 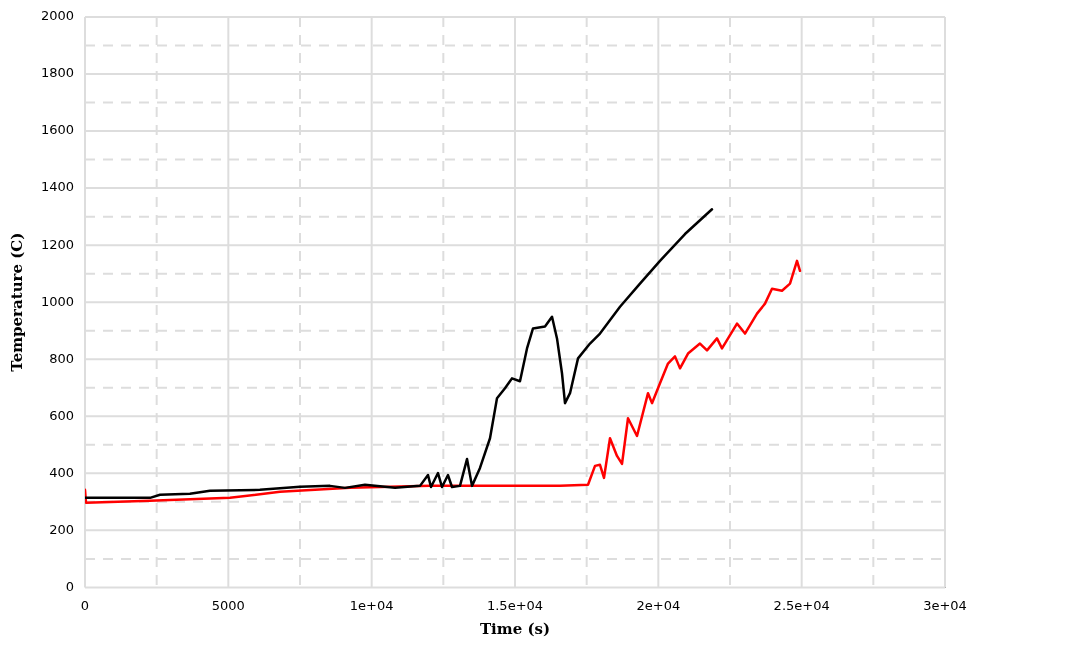 What do you see at coordinates (515, 628) in the screenshot?
I see `x-axis-title: Time (s)` at bounding box center [515, 628].